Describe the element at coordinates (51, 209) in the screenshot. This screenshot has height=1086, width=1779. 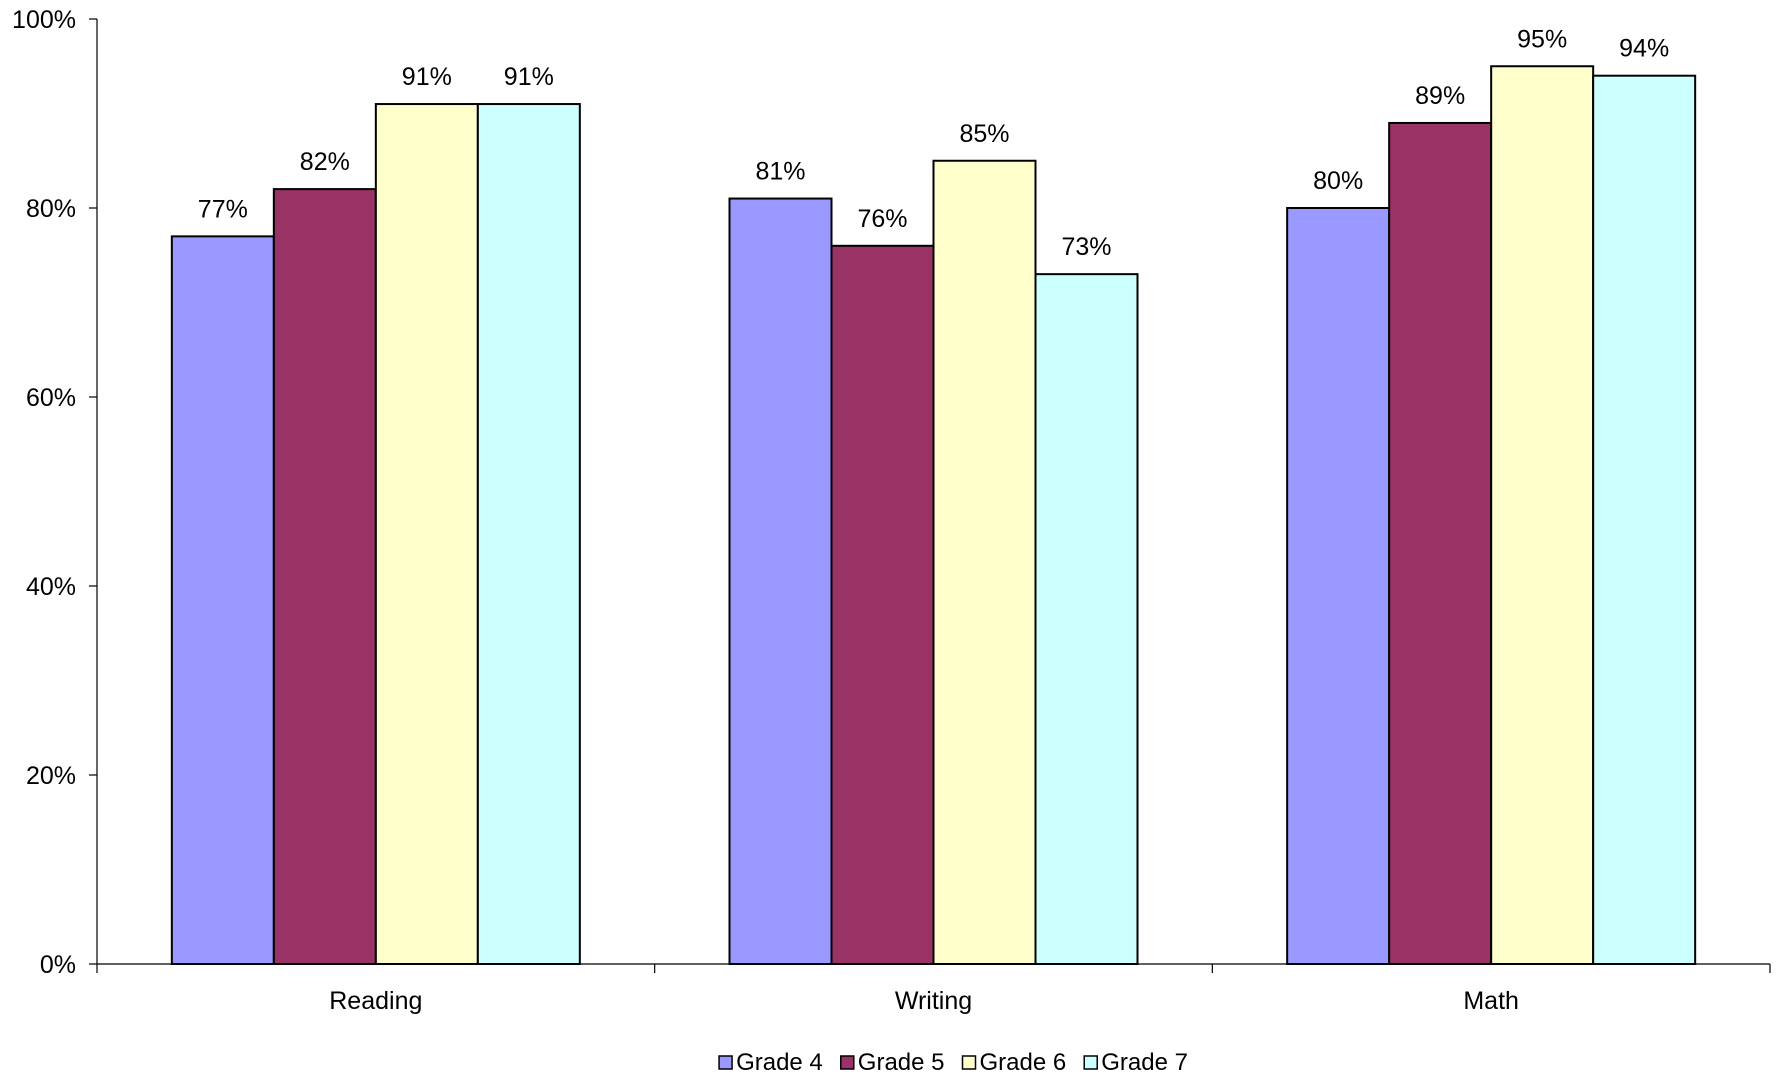
I see `y-tick-label: 80%` at that location.